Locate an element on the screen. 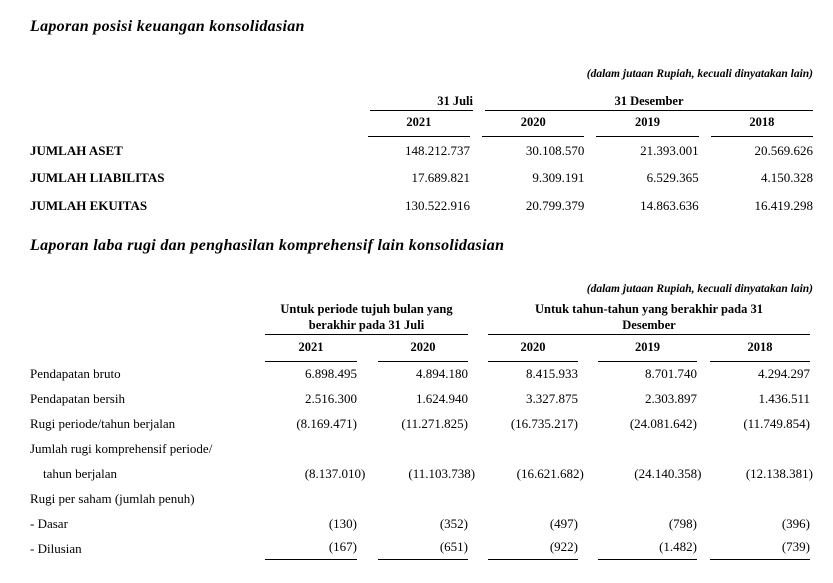 Image resolution: width=833 pixels, height=583 pixels. table-group-header-row: 31 Juli 31 Desember is located at coordinates (421, 102).